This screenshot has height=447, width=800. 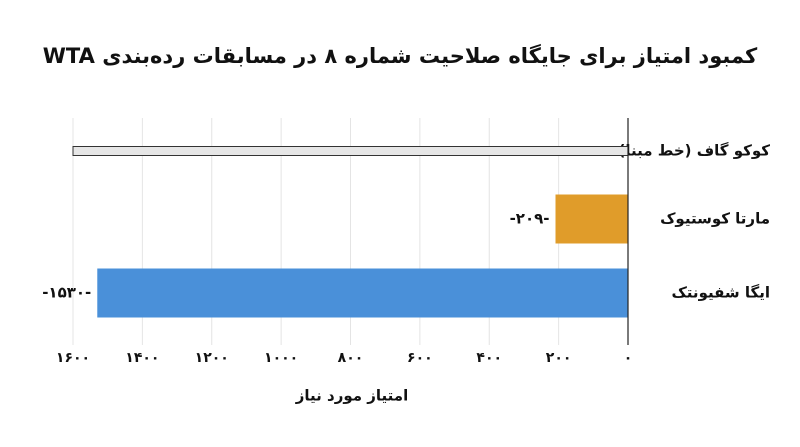 I want to click on x-tick-label: ۶۰۰, so click(x=420, y=358).